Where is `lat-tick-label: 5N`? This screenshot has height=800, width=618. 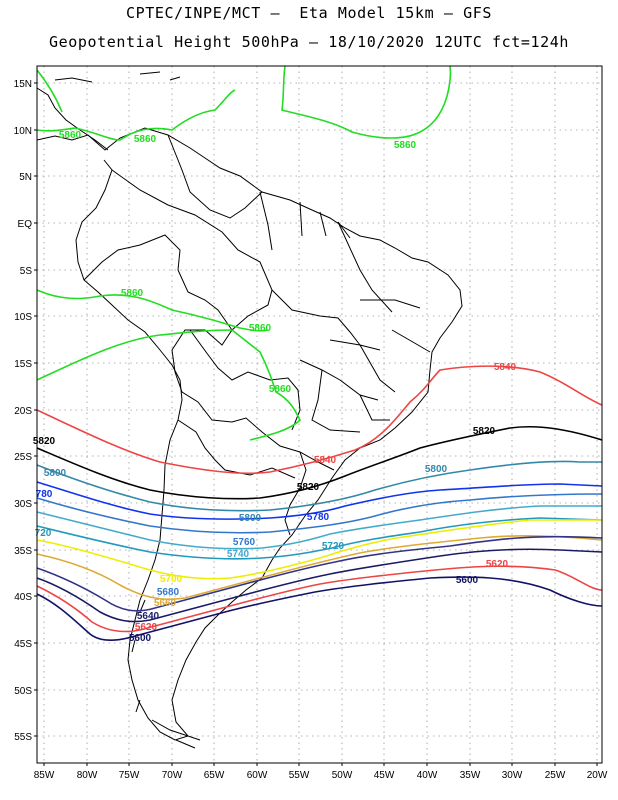
lat-tick-label: 5N is located at coordinates (25, 177).